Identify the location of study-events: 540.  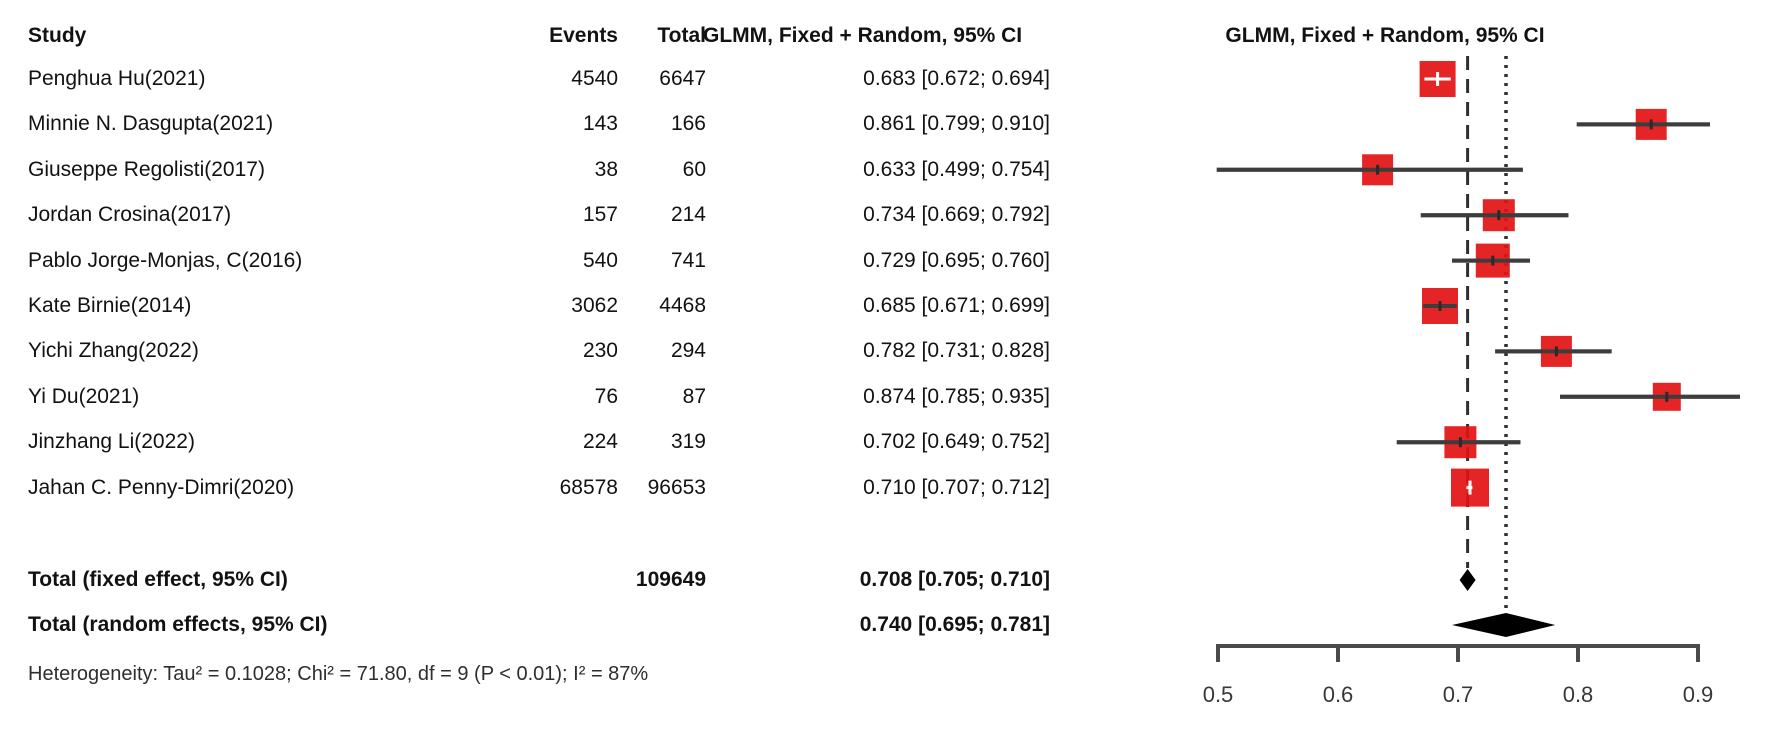
(600, 260).